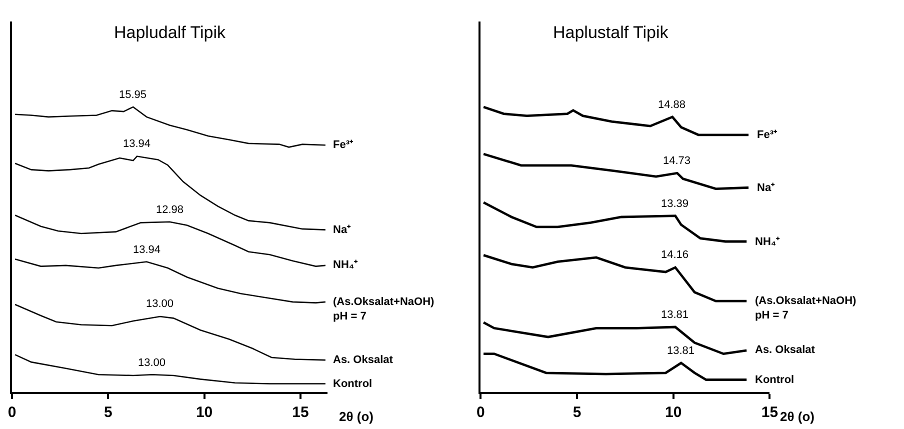  I want to click on annotation: 14.73, so click(677, 161).